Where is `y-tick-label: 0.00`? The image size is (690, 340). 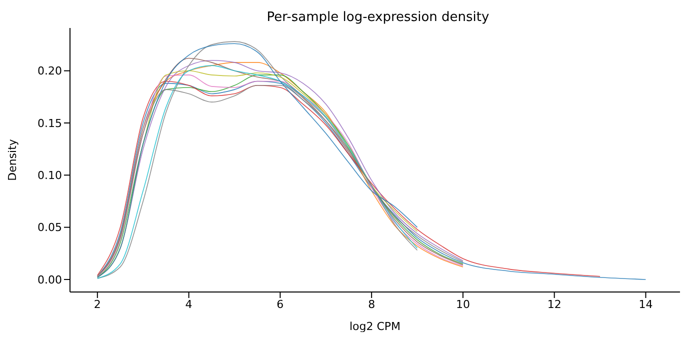 y-tick-label: 0.00 is located at coordinates (50, 279).